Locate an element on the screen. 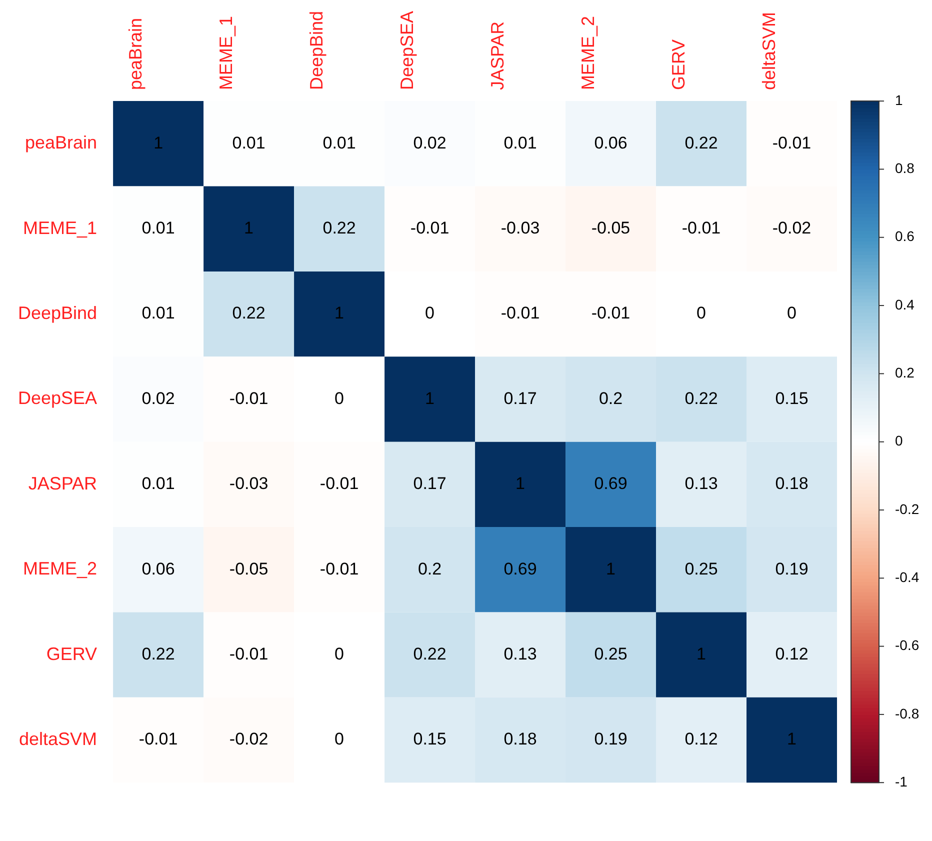 This screenshot has width=932, height=841. y-tick-label: GERV is located at coordinates (72, 654).